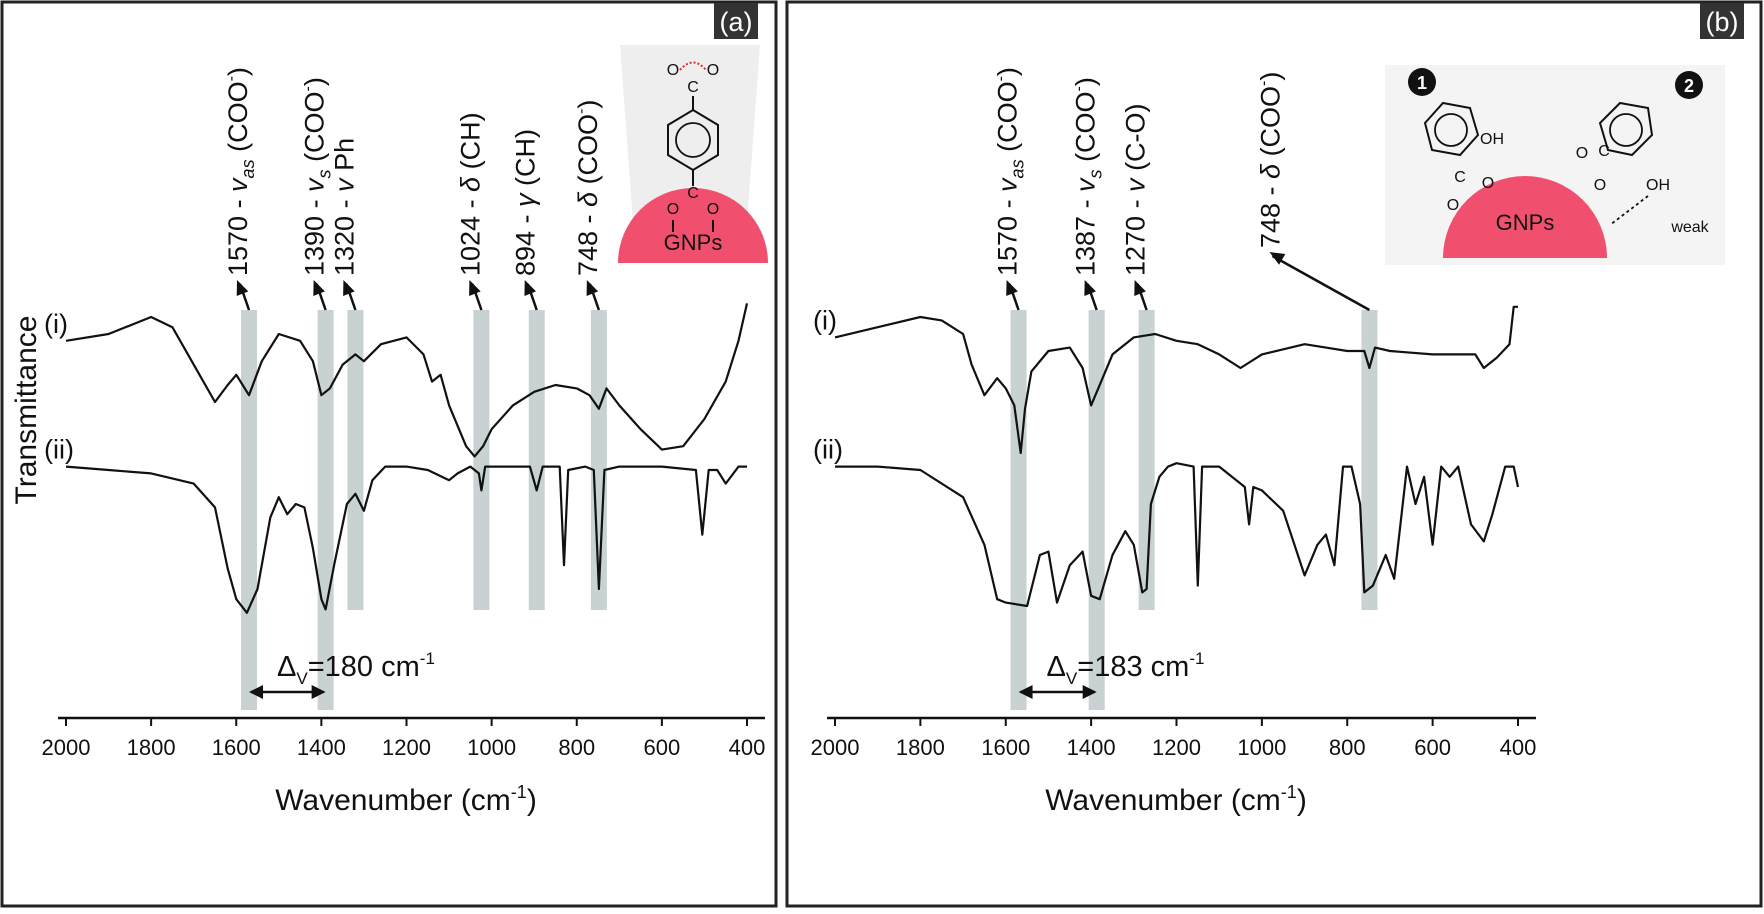 This screenshot has height=914, width=1764. I want to click on delta-value: =180 cm, so click(364, 667).